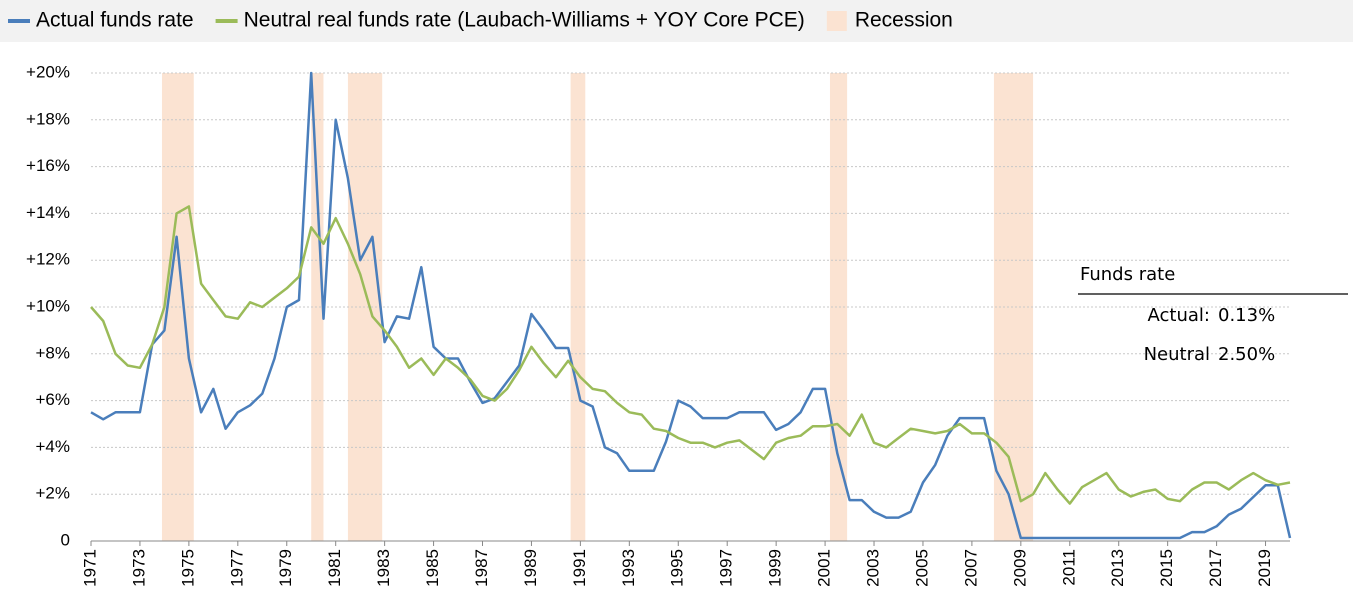  What do you see at coordinates (48, 118) in the screenshot?
I see `y-tick-label: +18%` at bounding box center [48, 118].